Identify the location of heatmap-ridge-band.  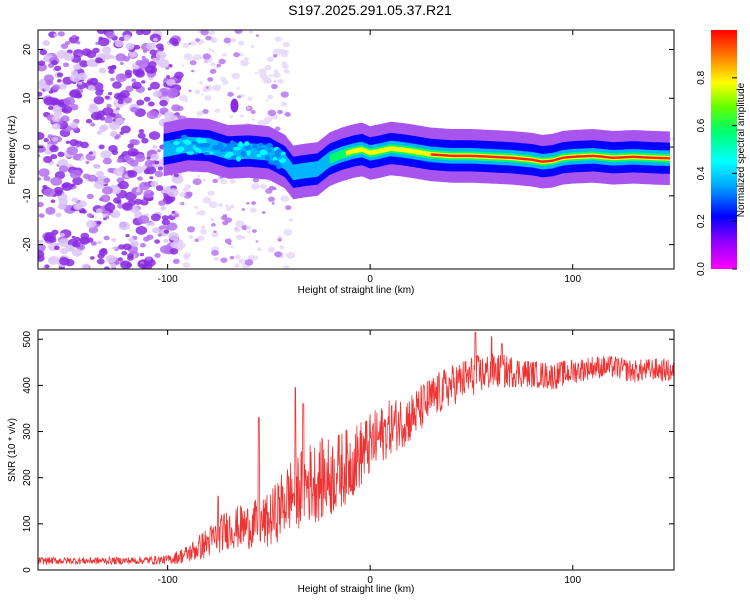
(550, 158).